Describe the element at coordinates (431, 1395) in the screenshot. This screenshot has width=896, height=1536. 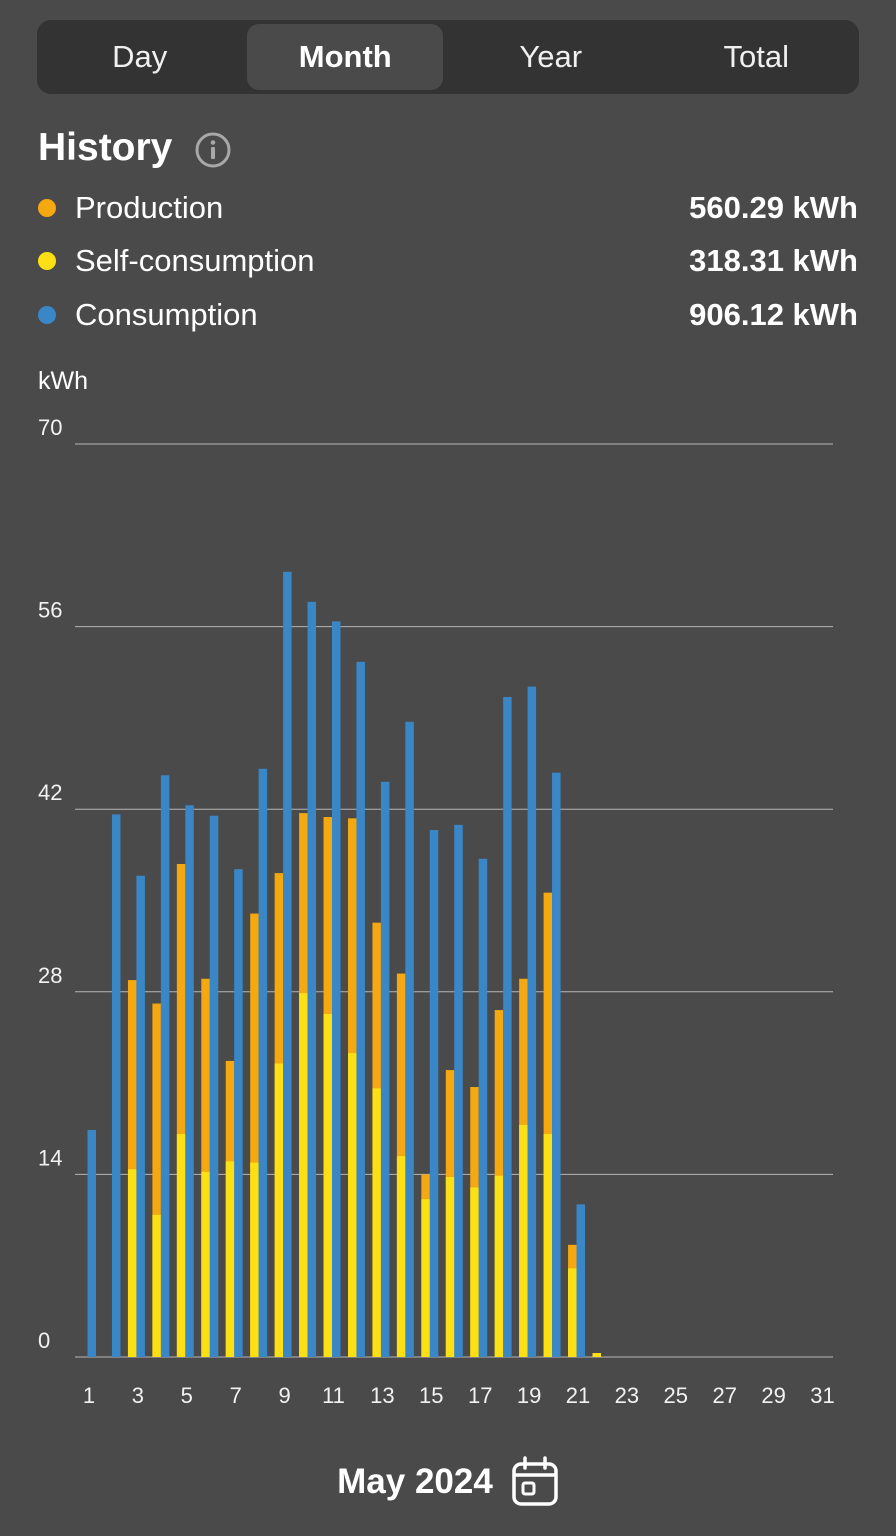
I see `x-tick-label: 15` at that location.